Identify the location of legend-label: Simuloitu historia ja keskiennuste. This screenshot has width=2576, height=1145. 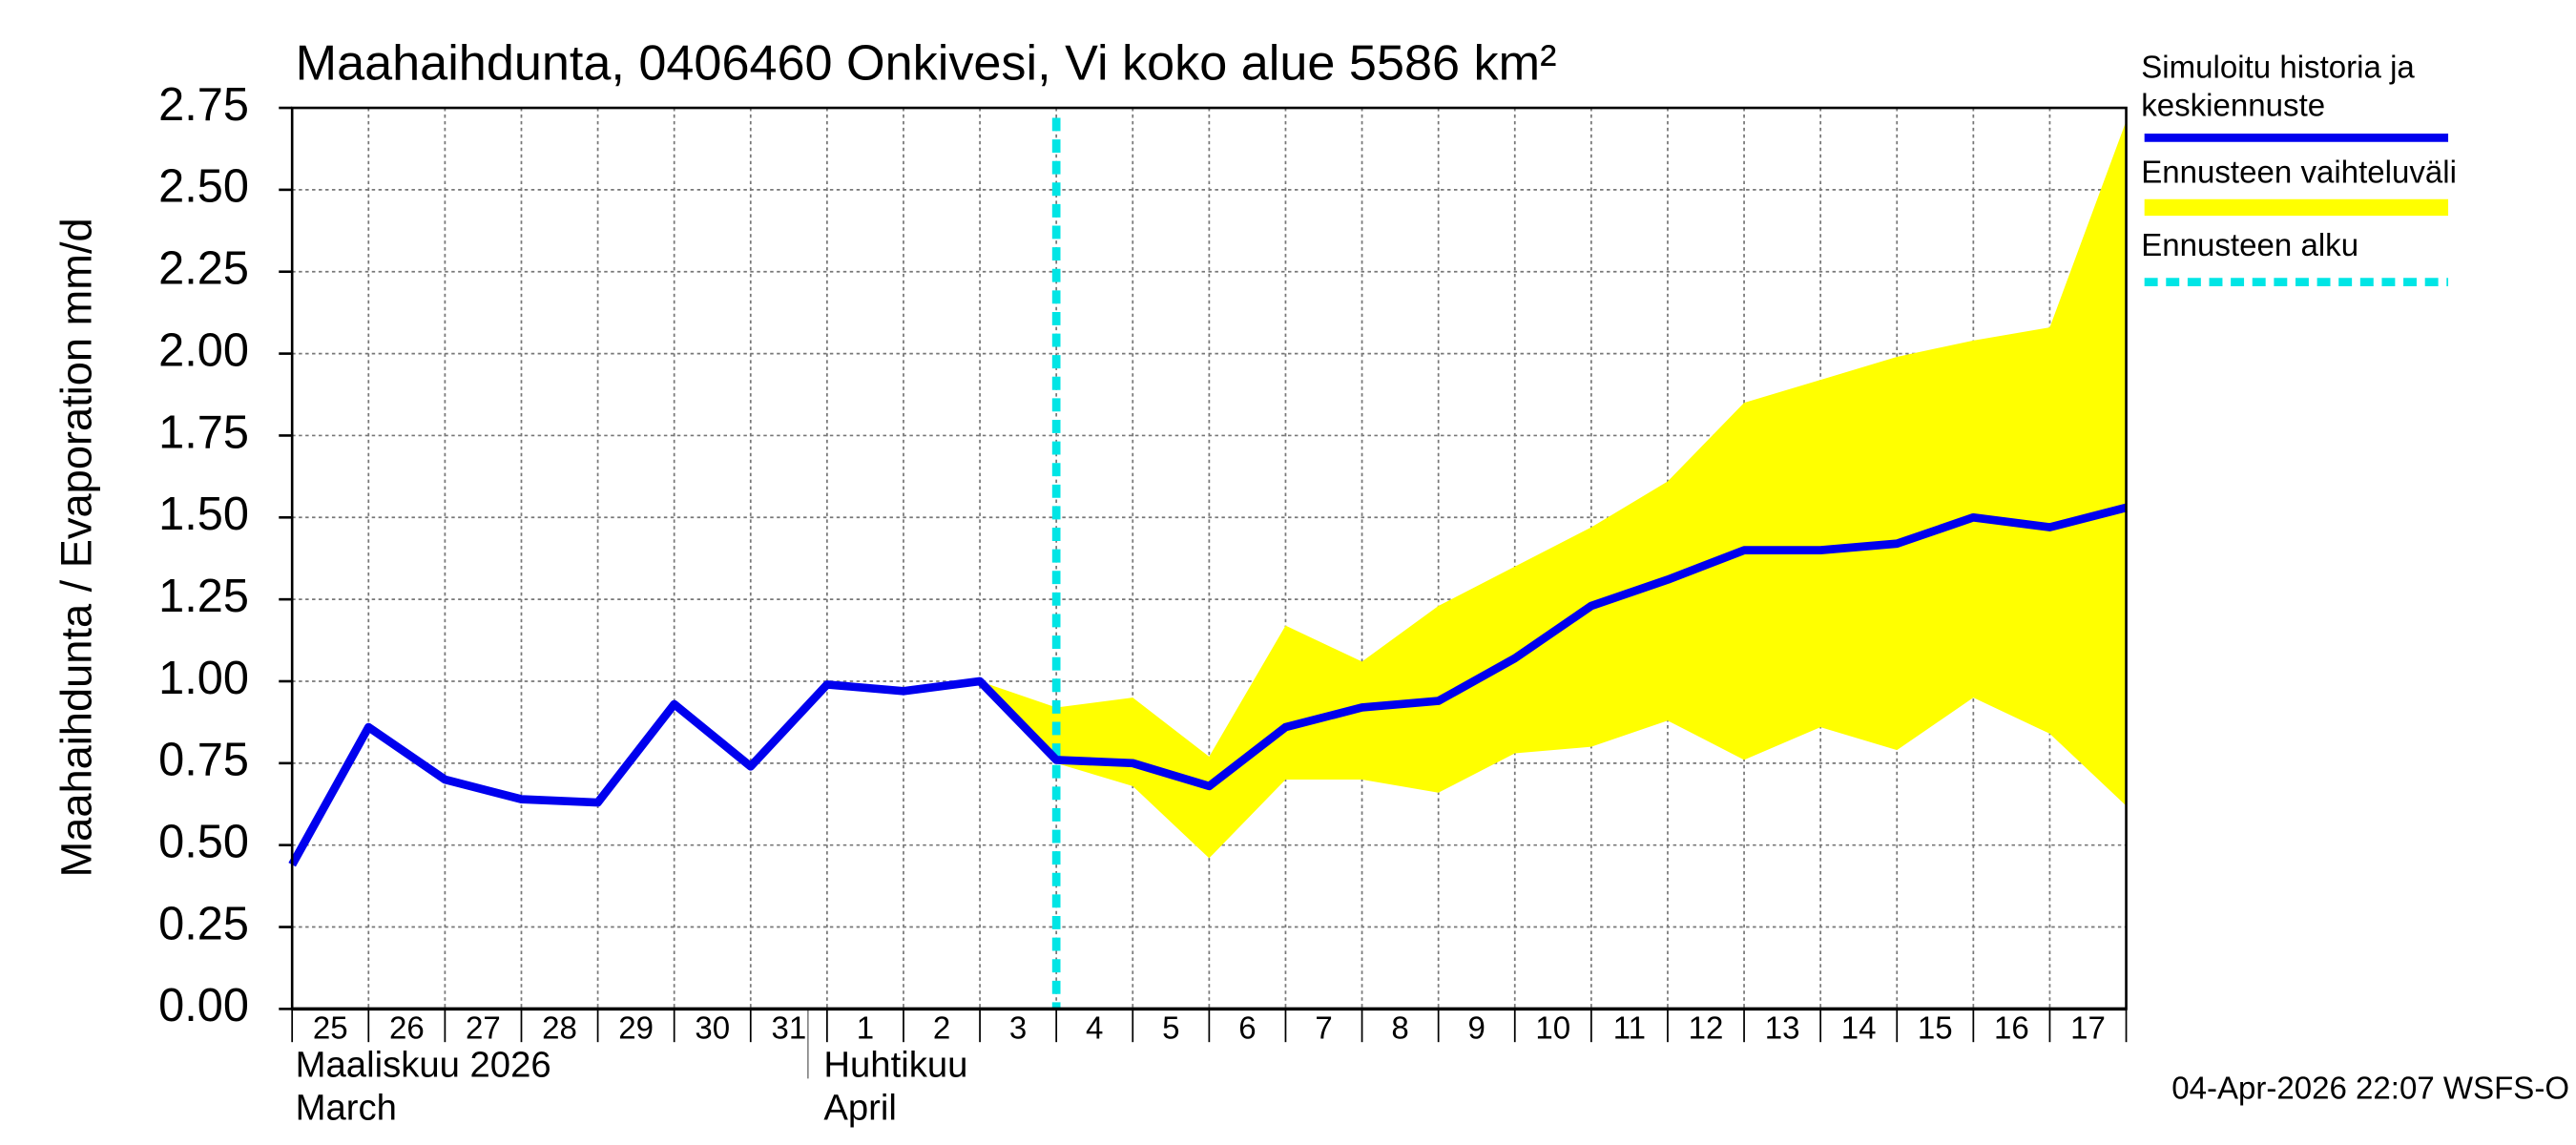
(2278, 88).